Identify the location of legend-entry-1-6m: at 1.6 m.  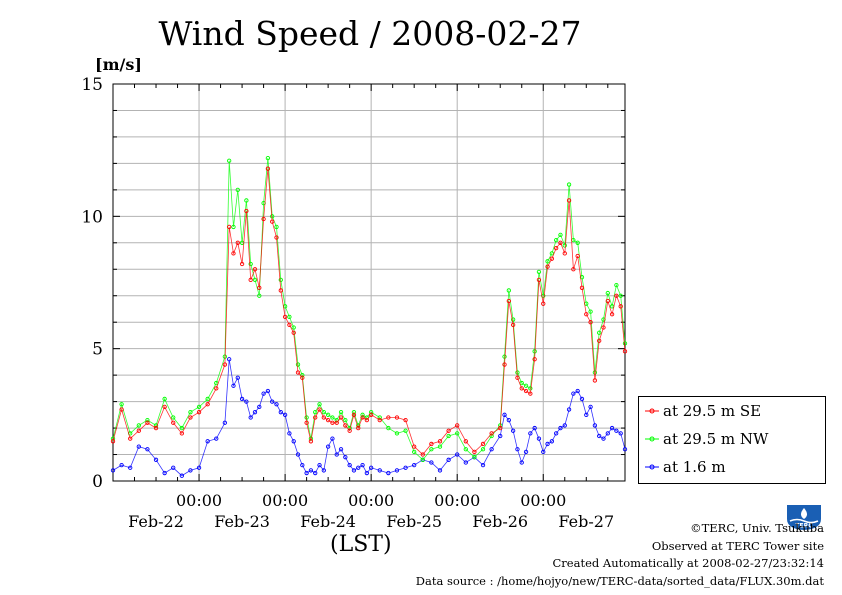
(685, 467).